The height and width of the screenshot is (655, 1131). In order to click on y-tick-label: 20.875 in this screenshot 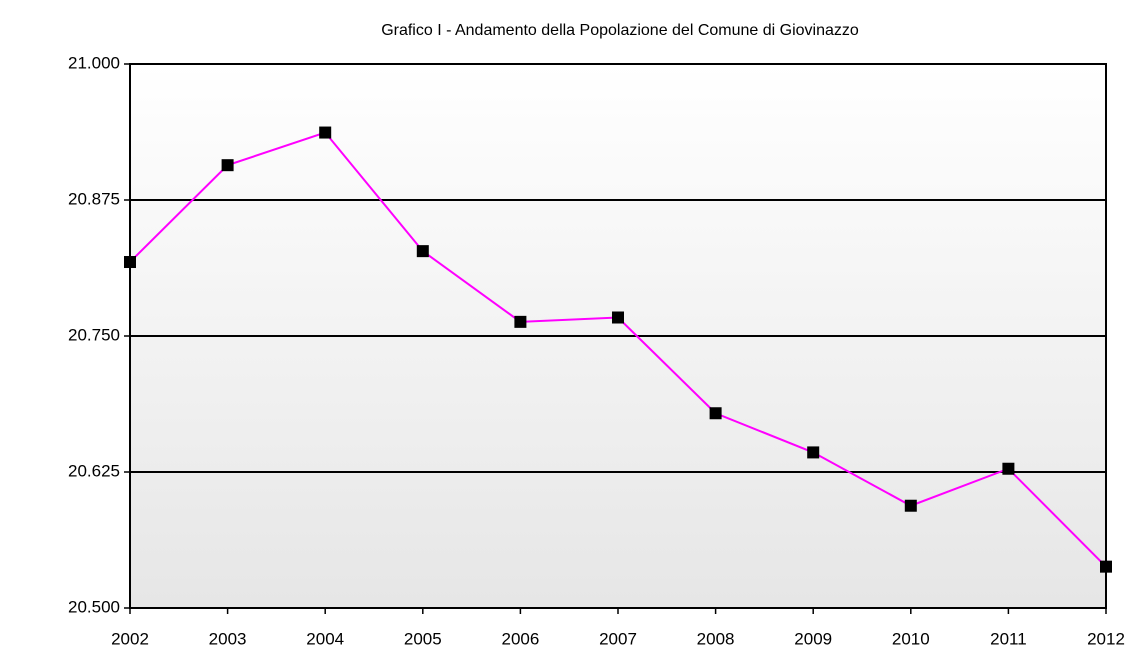, I will do `click(94, 198)`.